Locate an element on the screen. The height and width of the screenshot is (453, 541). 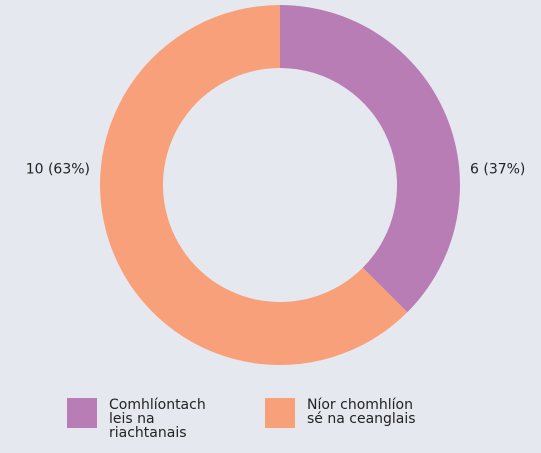
data-label: 10 (63%) is located at coordinates (58, 170).